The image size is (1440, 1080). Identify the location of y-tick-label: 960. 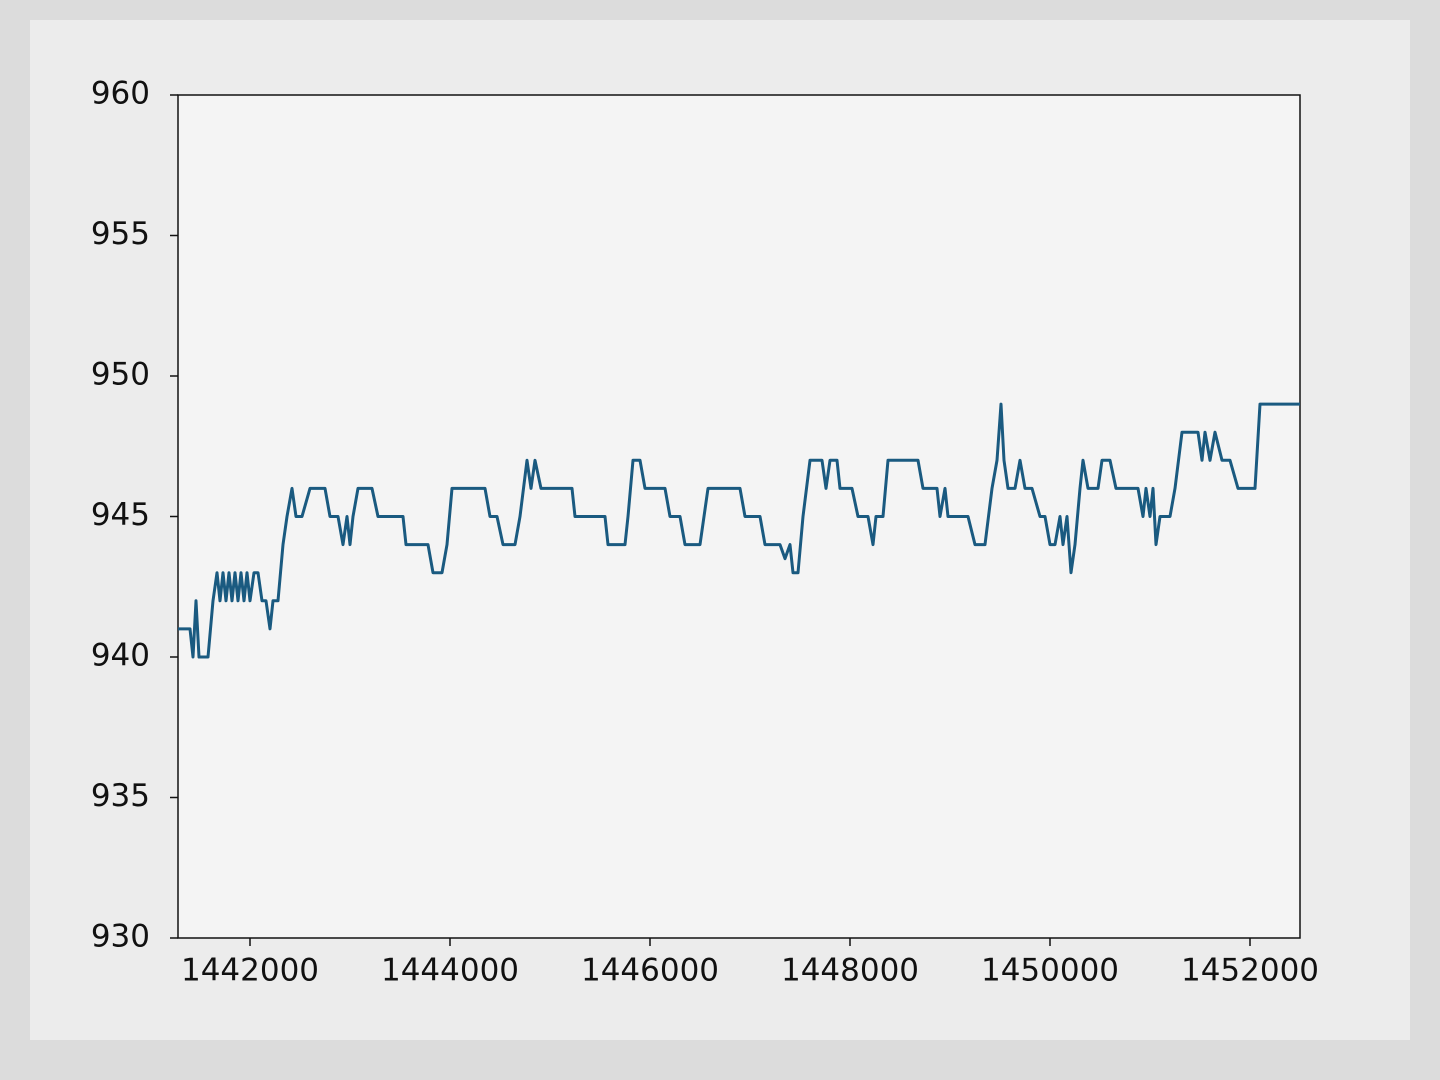
(120, 94).